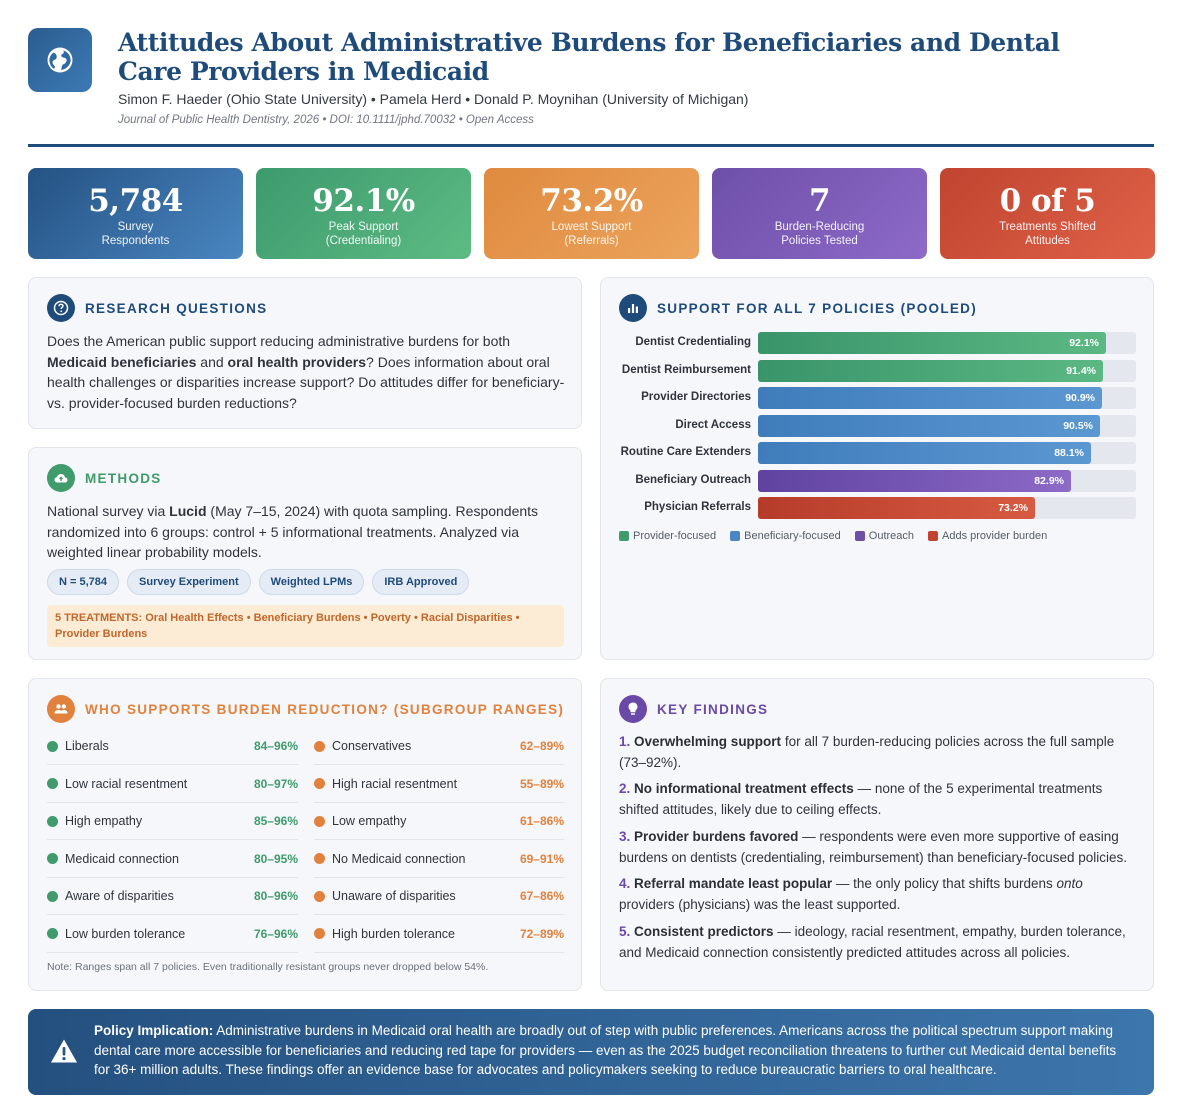  Describe the element at coordinates (930, 370) in the screenshot. I see `bar: 91.4%` at that location.